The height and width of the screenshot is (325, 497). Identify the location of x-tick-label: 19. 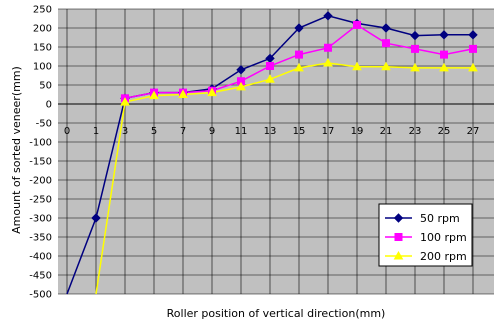
(357, 131).